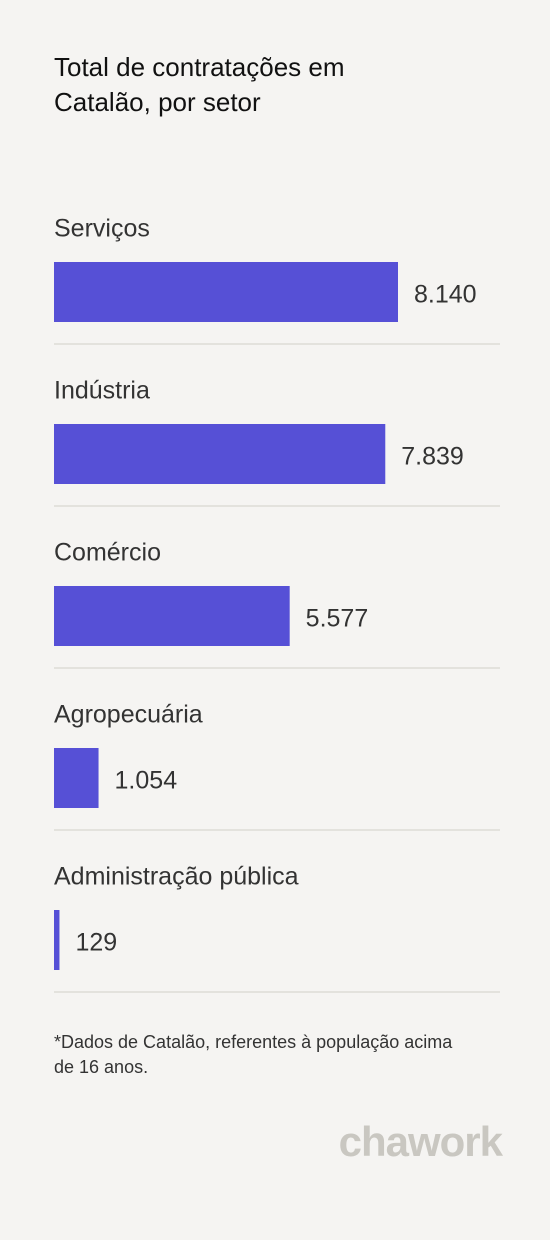 Image resolution: width=550 pixels, height=1240 pixels. What do you see at coordinates (445, 295) in the screenshot?
I see `value-label: 8.140` at bounding box center [445, 295].